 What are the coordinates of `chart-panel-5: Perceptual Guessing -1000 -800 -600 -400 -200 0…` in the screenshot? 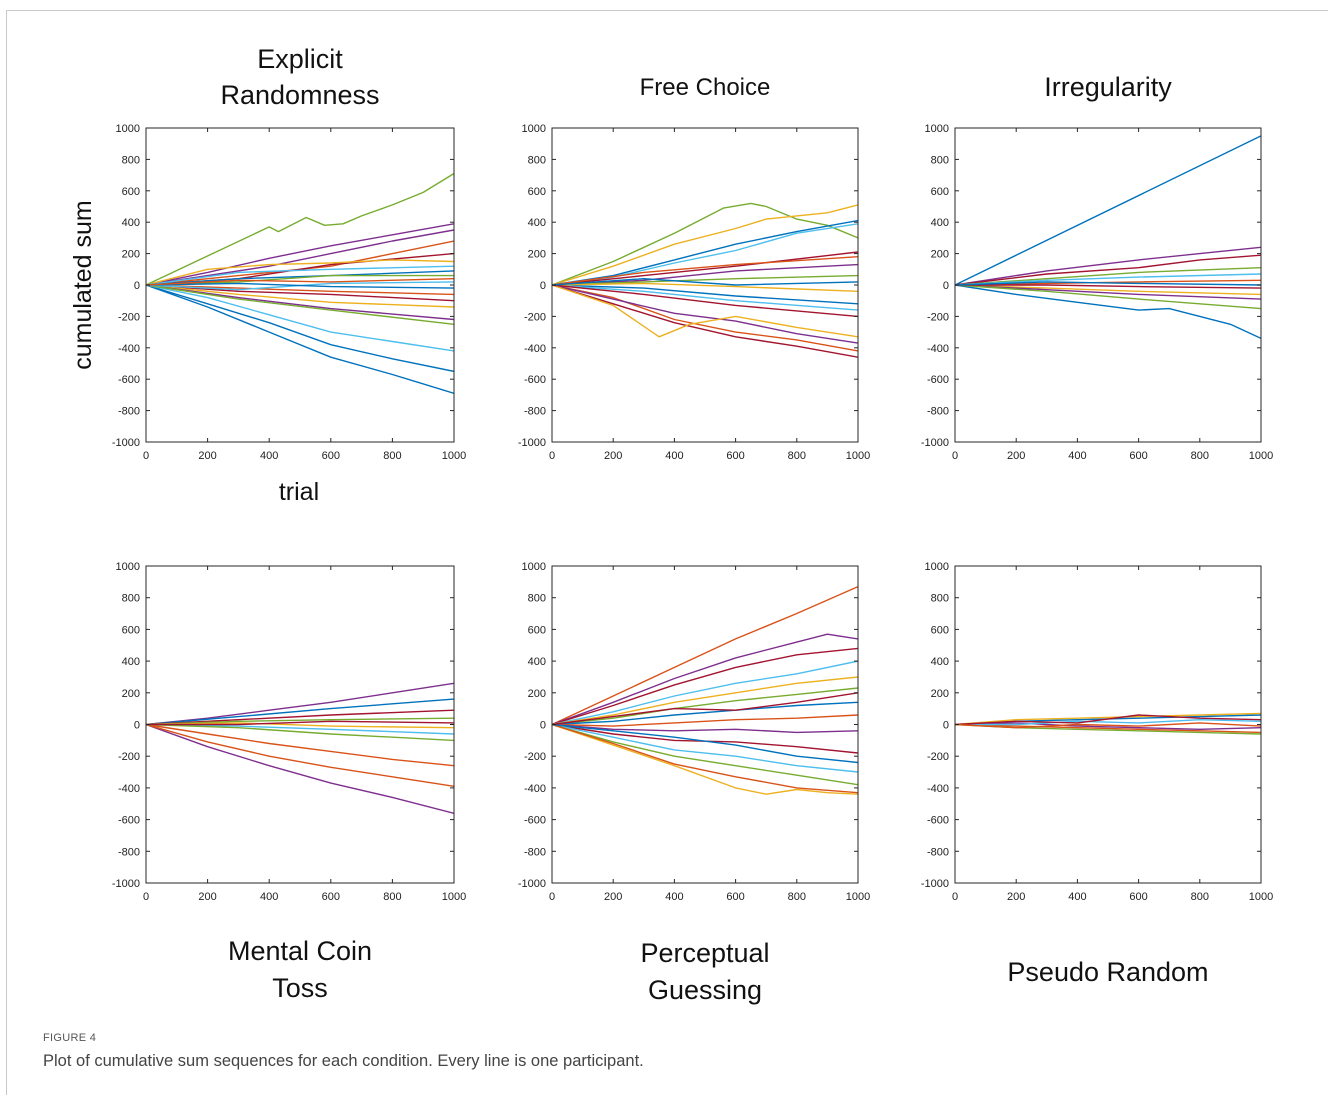 It's located at (694, 783).